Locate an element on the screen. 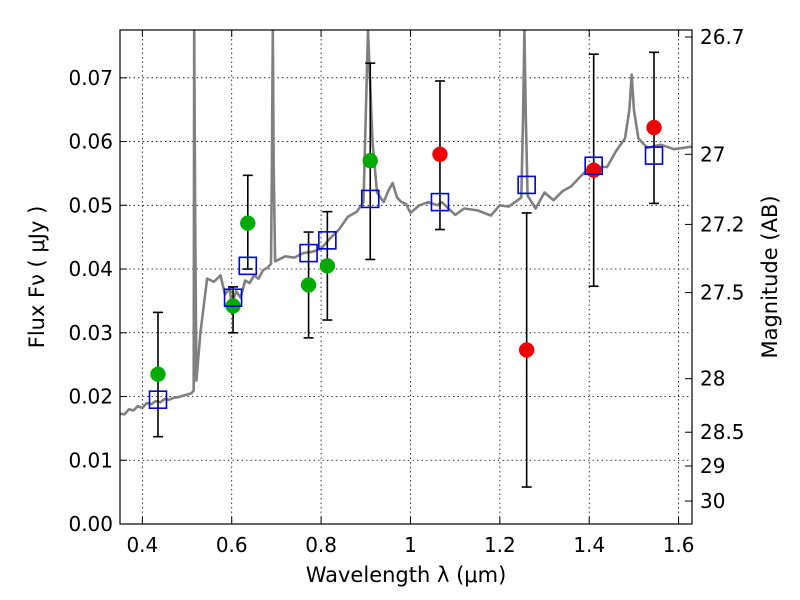 Image resolution: width=800 pixels, height=600 pixels. y2-tick-label: 27 is located at coordinates (712, 154).